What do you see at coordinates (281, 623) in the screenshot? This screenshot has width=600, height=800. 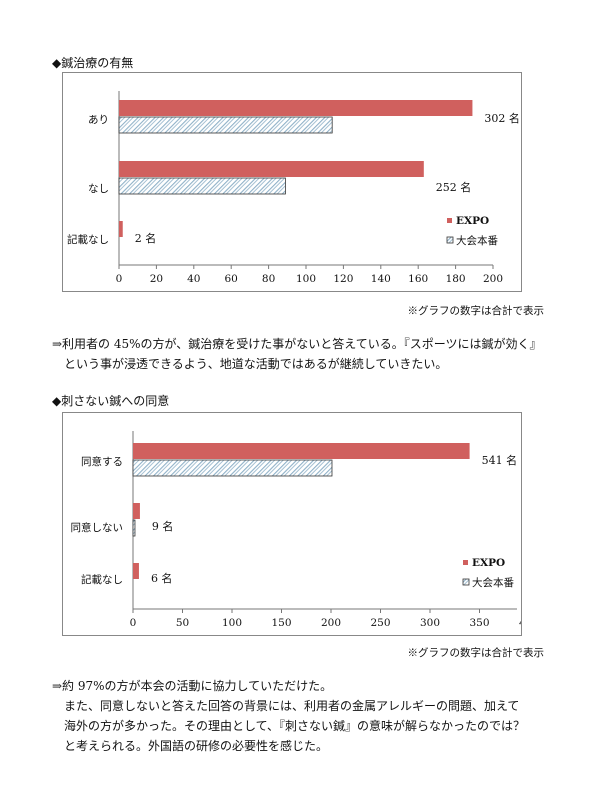 I see `x-tick-label: 150` at bounding box center [281, 623].